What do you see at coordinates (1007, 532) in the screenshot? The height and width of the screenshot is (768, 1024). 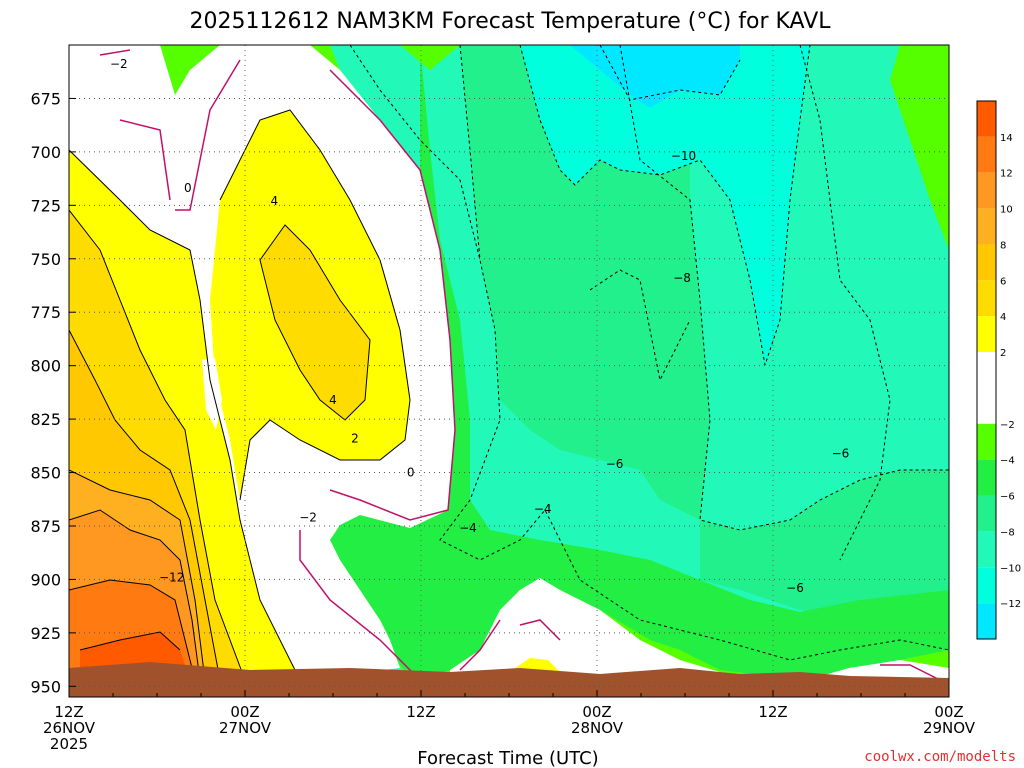 I see `colorbar-tick-label: −8` at bounding box center [1007, 532].